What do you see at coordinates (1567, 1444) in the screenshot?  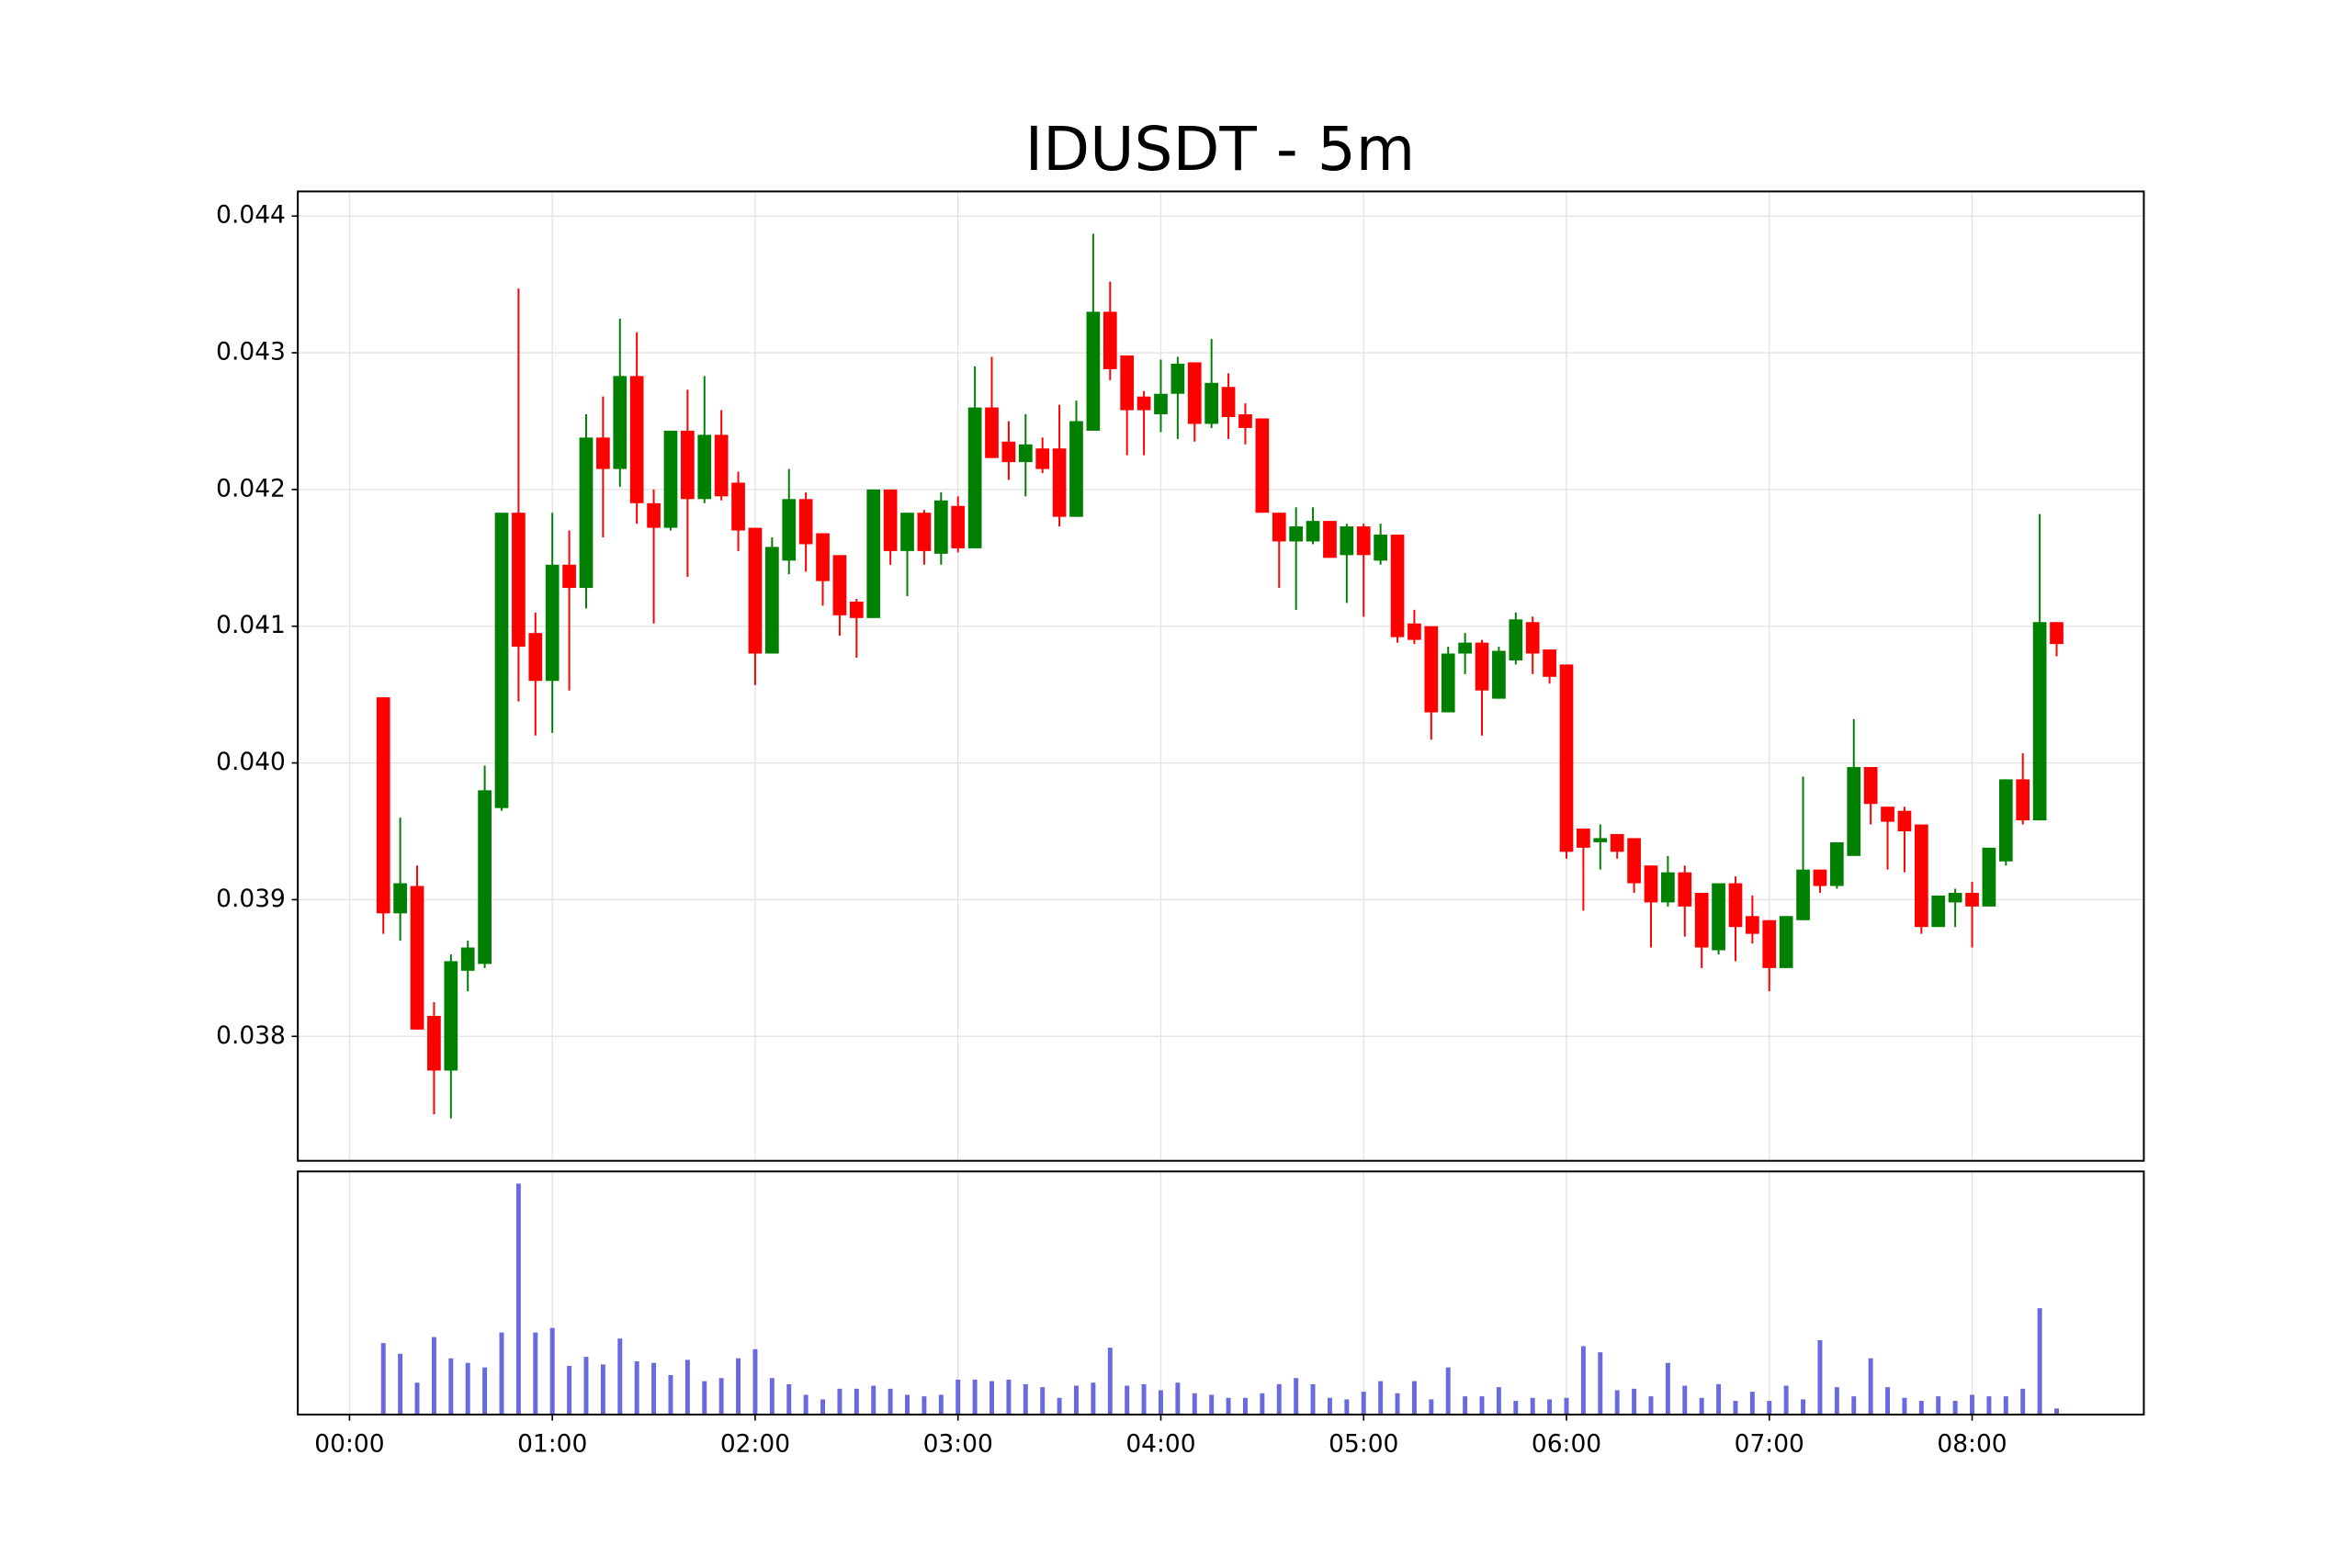 I see `x-tick-label: 06:00` at bounding box center [1567, 1444].